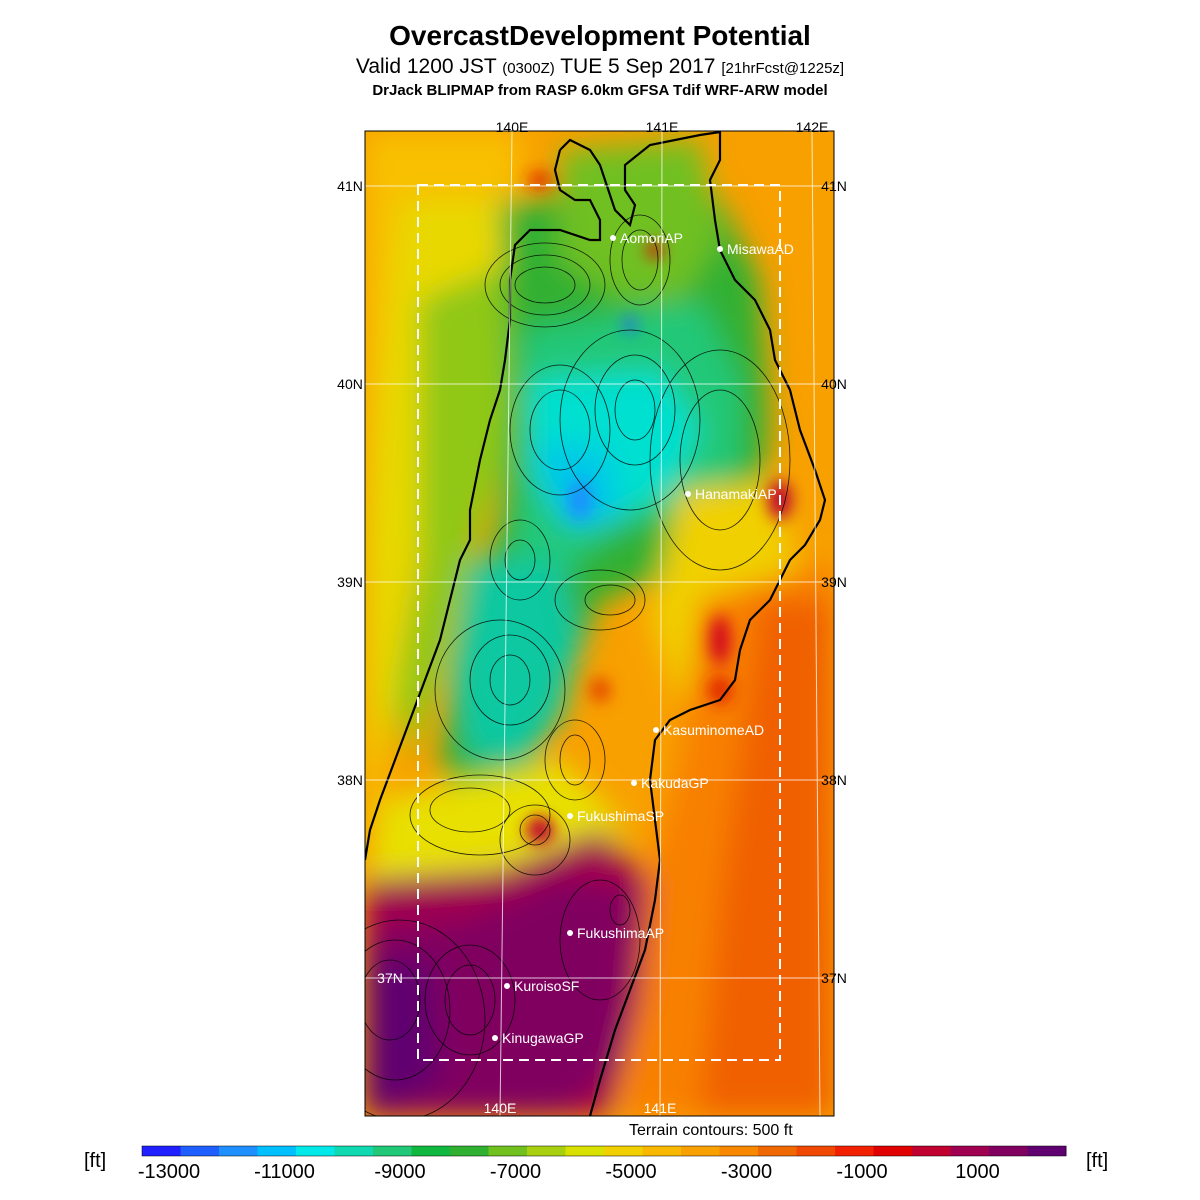 This screenshot has width=1200, height=1200. I want to click on valid-prefix: Valid 1200 JST, so click(426, 66).